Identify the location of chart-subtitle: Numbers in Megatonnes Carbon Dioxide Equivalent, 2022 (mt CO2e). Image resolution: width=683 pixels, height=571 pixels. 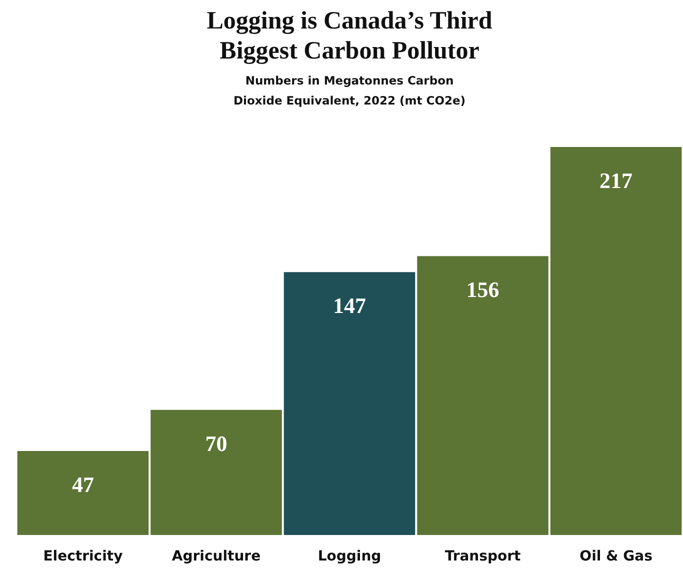
(349, 91).